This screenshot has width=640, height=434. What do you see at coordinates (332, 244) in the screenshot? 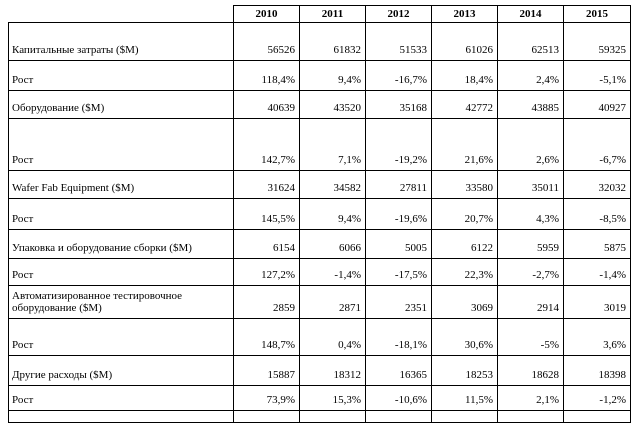
I see `value-cell: 6066` at bounding box center [332, 244].